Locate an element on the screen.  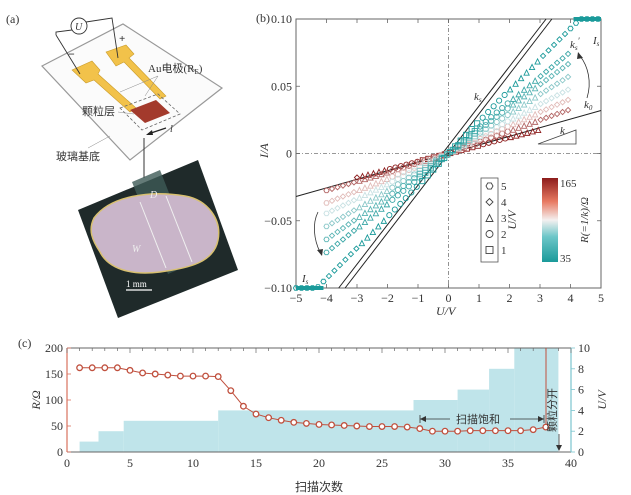
x-tick-label: 5 is located at coordinates (601, 298).